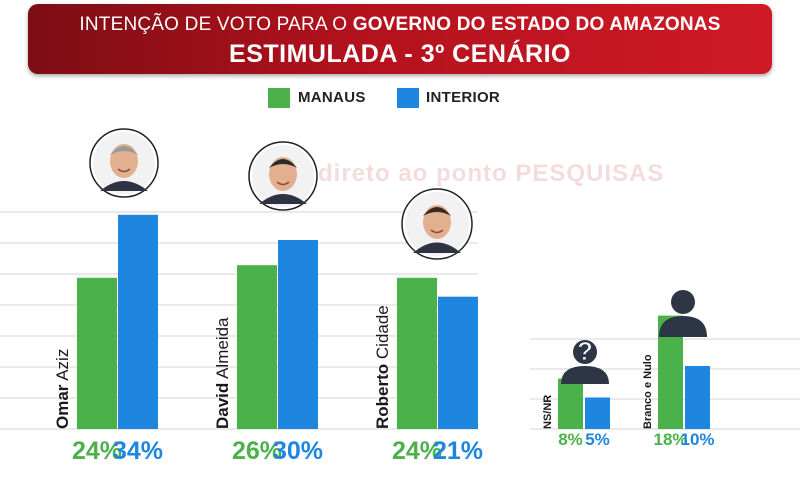 Image resolution: width=800 pixels, height=489 pixels. What do you see at coordinates (648, 391) in the screenshot?
I see `category-label: Branco e Nulo` at bounding box center [648, 391].